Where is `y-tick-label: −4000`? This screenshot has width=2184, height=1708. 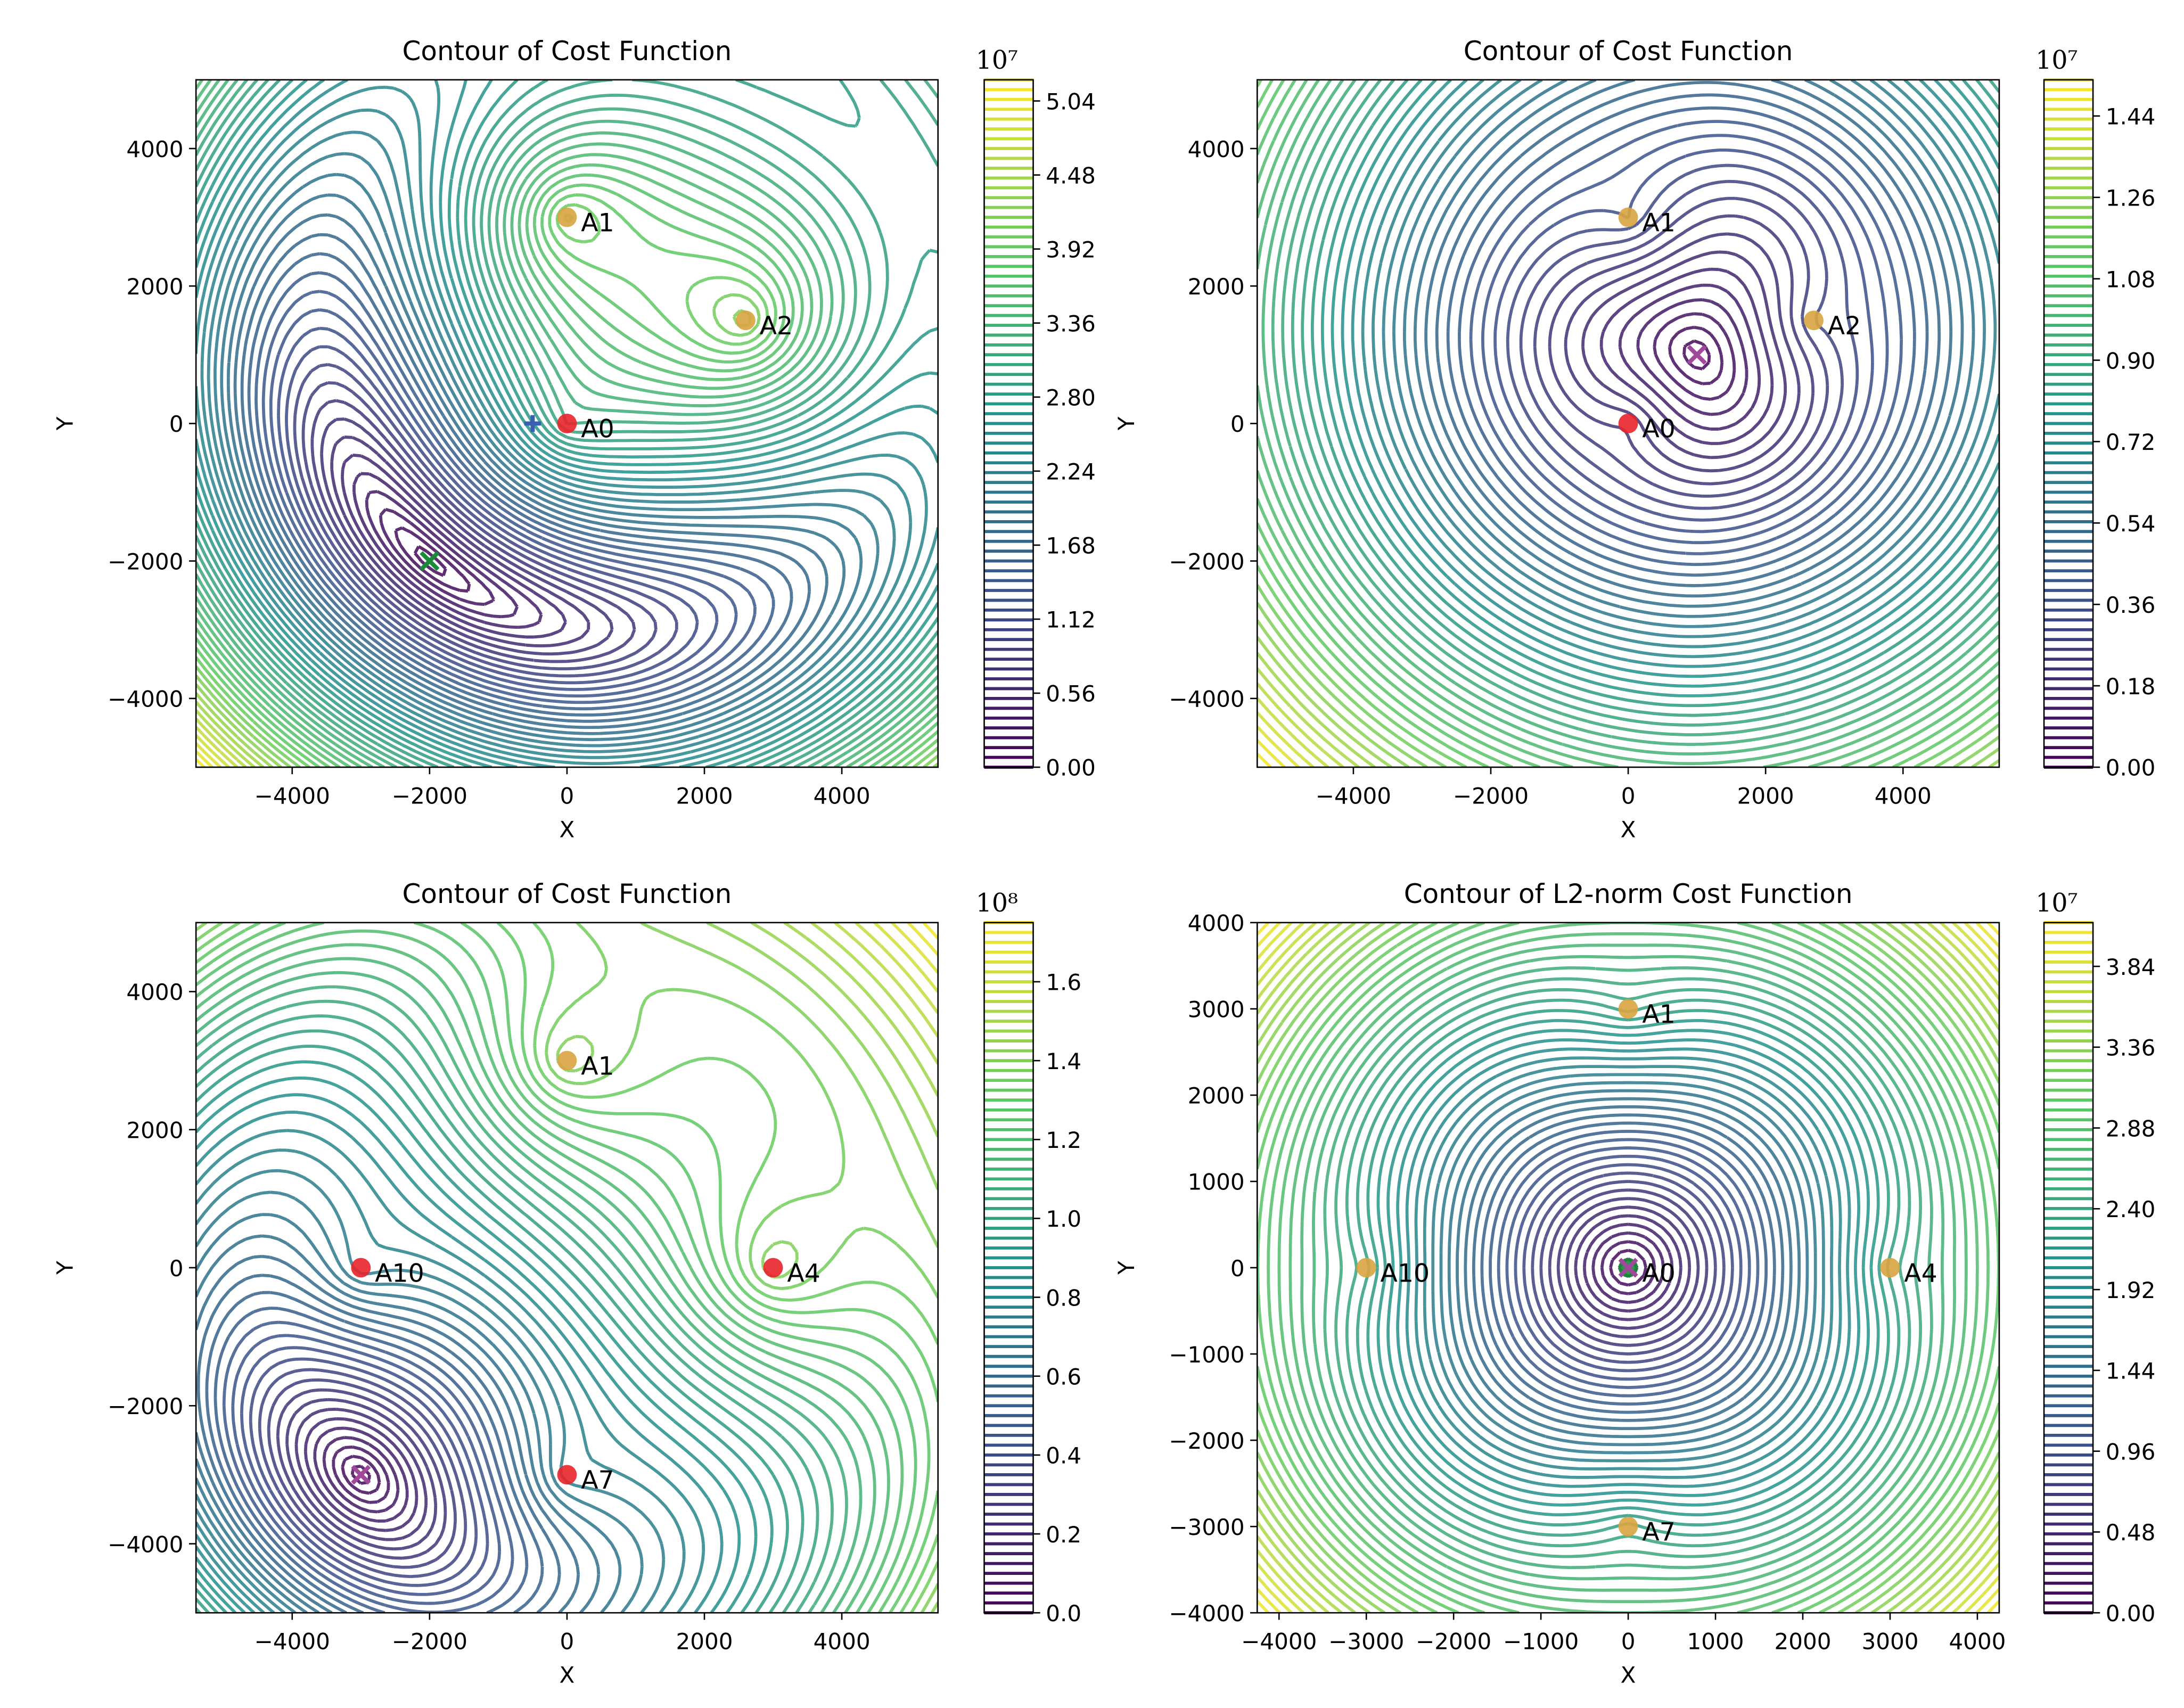
y-tick-label: −4000 is located at coordinates (145, 1544).